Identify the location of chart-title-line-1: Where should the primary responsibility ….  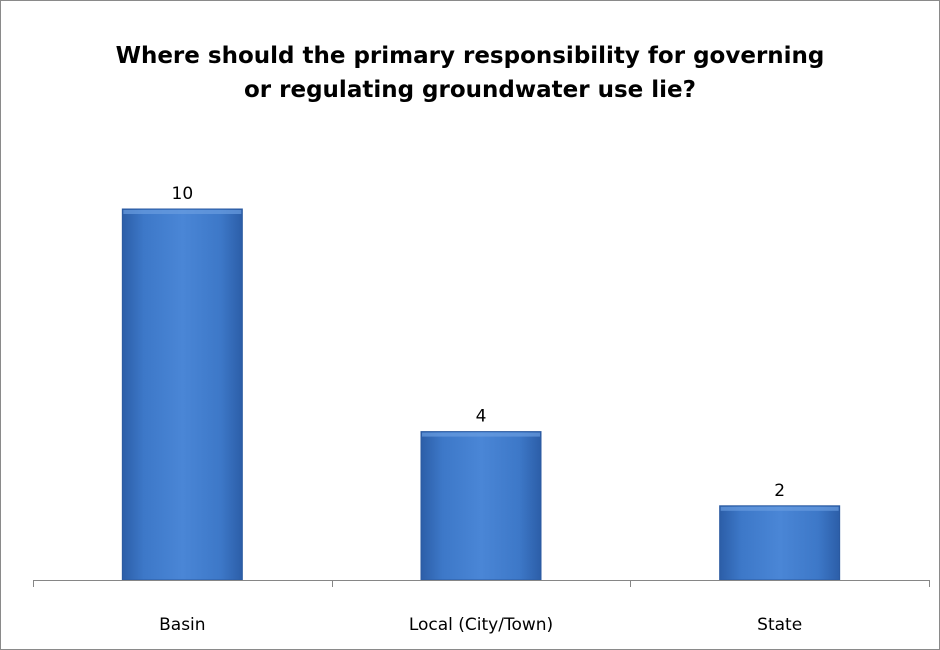
(470, 56).